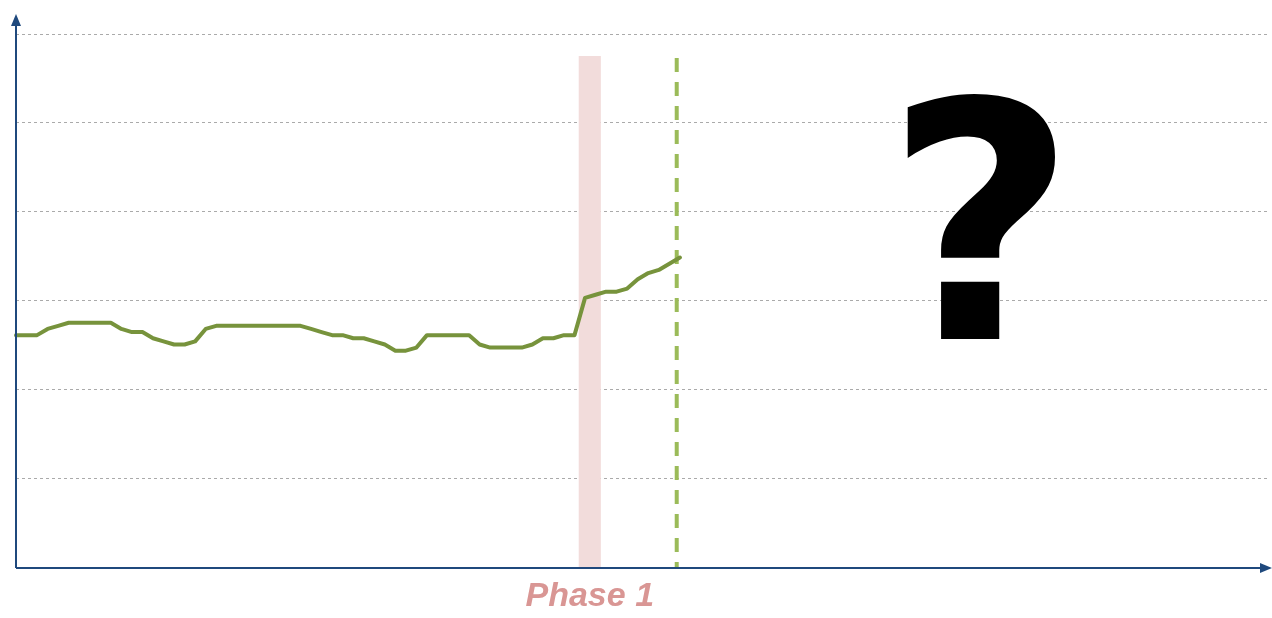 This screenshot has height=618, width=1272. Describe the element at coordinates (590, 594) in the screenshot. I see `text: Phase 1` at that location.